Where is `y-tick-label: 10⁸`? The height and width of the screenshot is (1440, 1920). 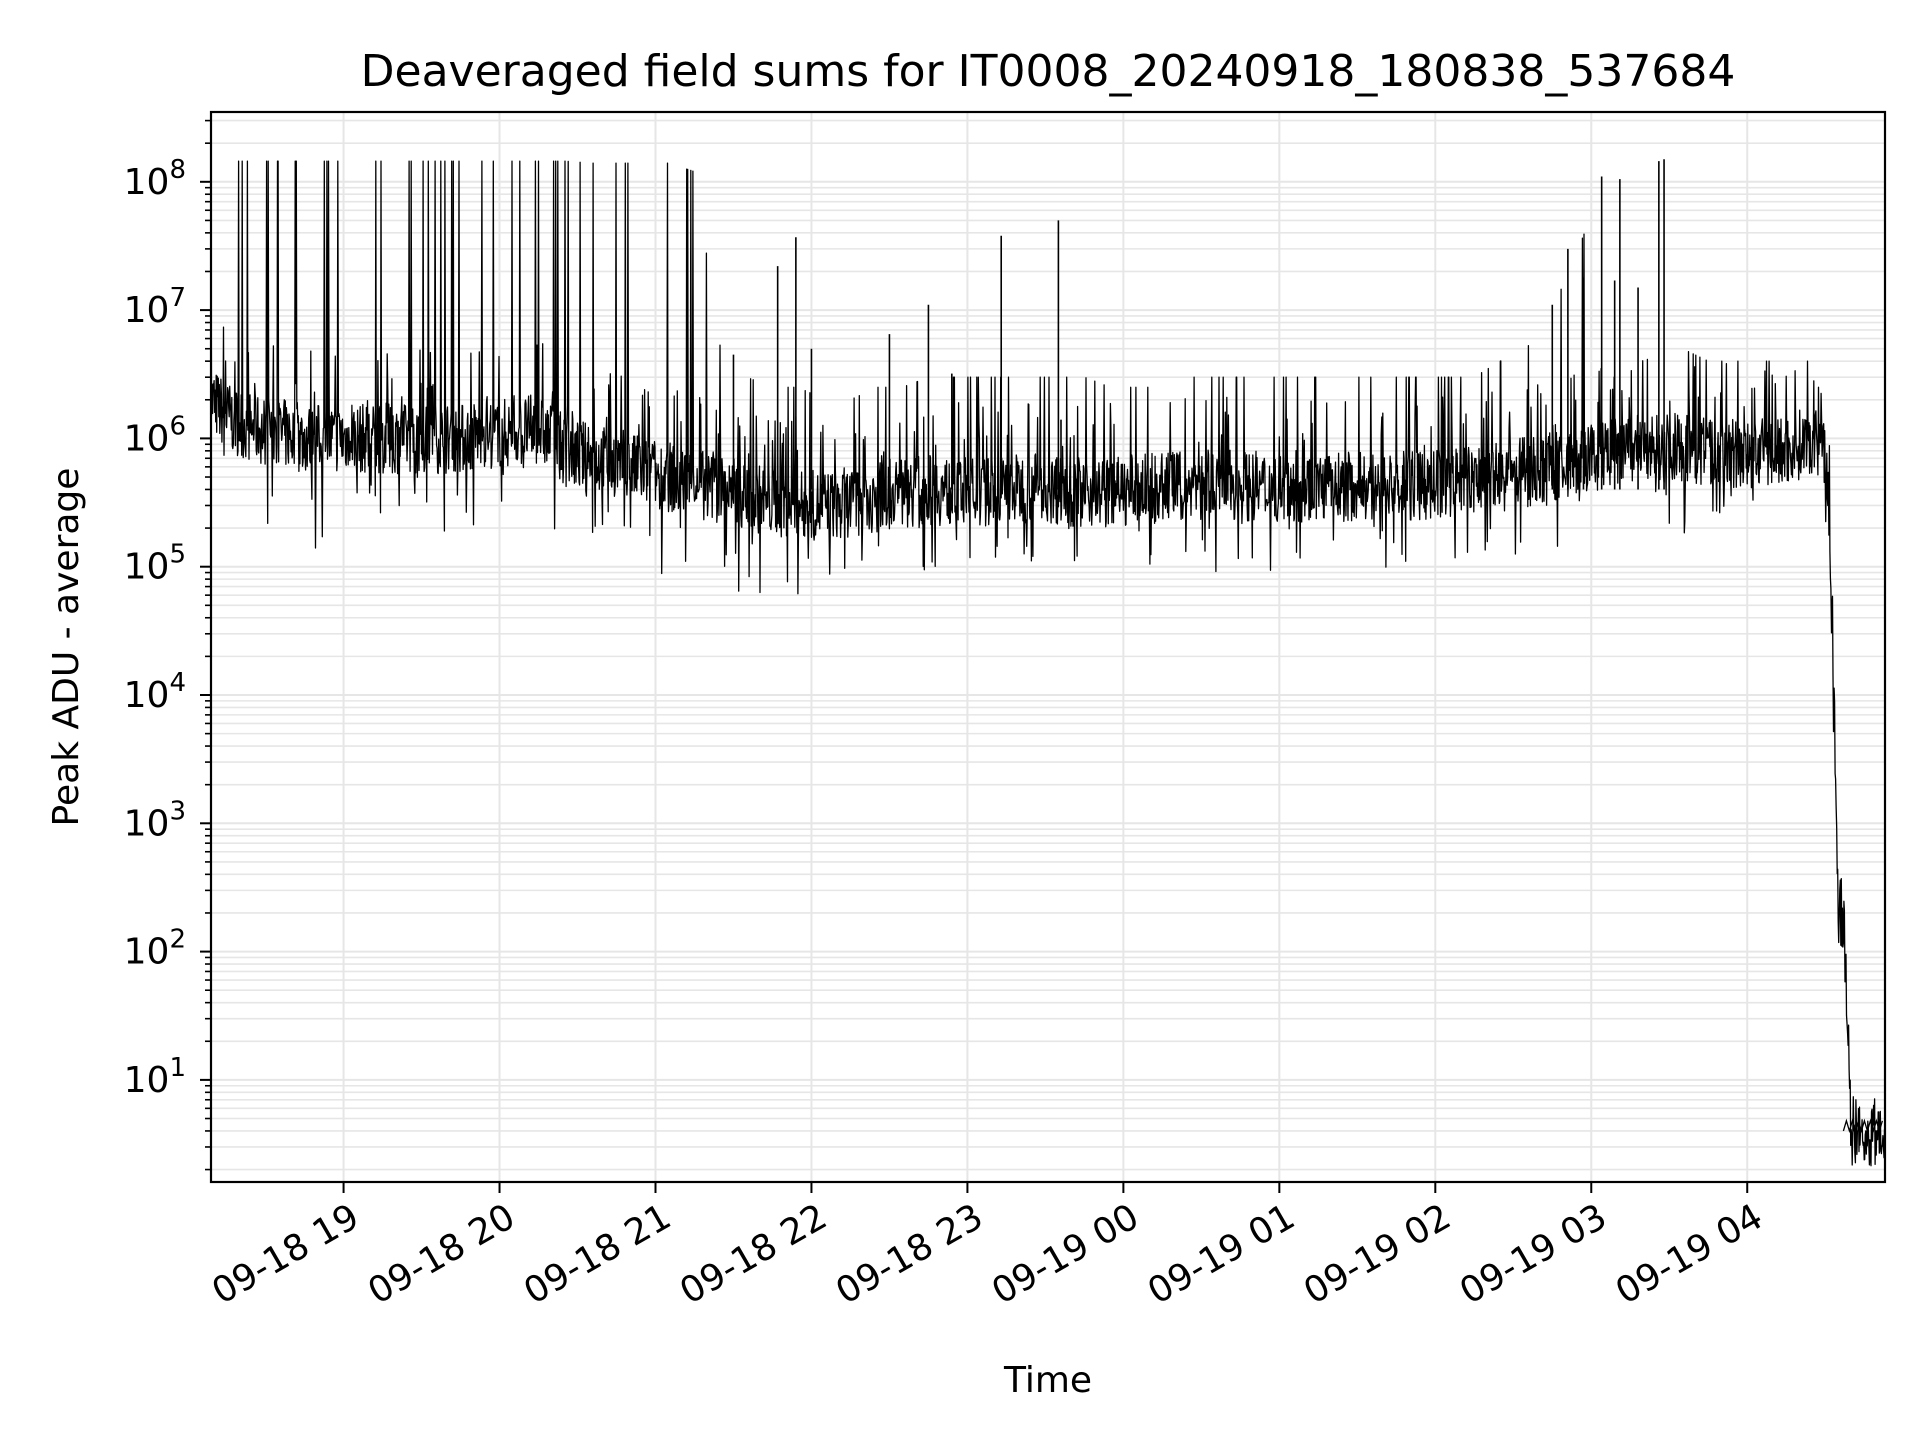 y-tick-label: 10⁸ is located at coordinates (155, 179).